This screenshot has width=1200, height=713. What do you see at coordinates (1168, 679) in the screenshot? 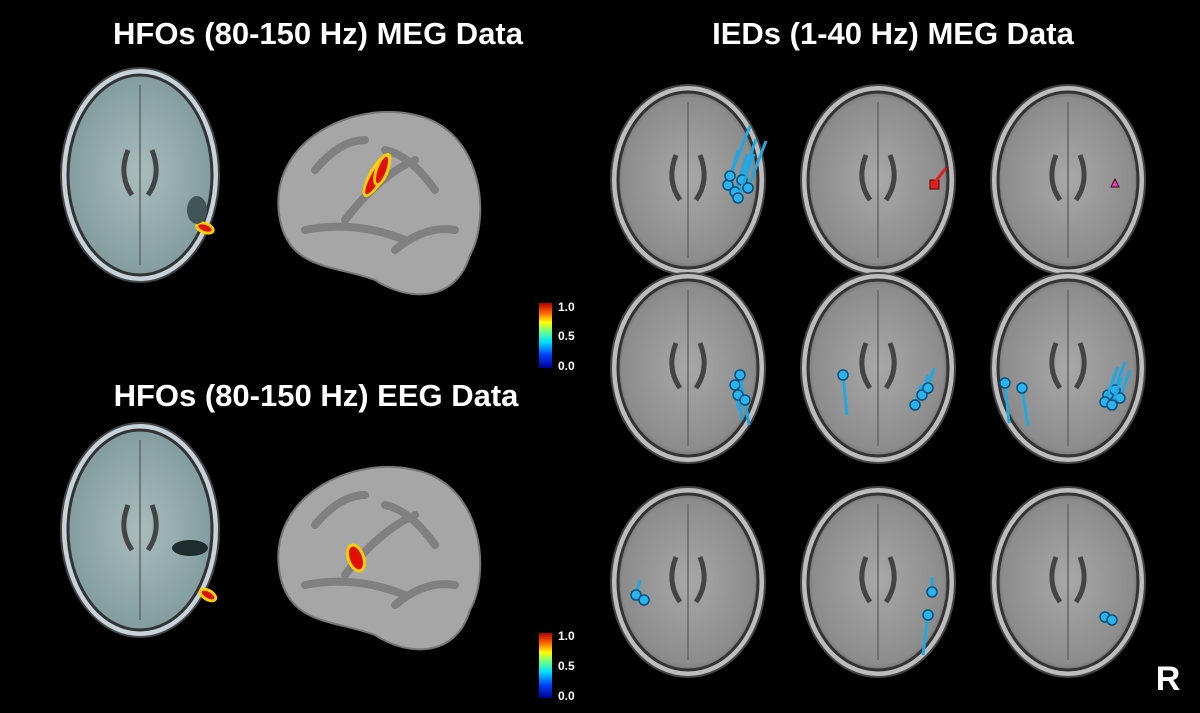
I see `orientation-label: R` at bounding box center [1168, 679].